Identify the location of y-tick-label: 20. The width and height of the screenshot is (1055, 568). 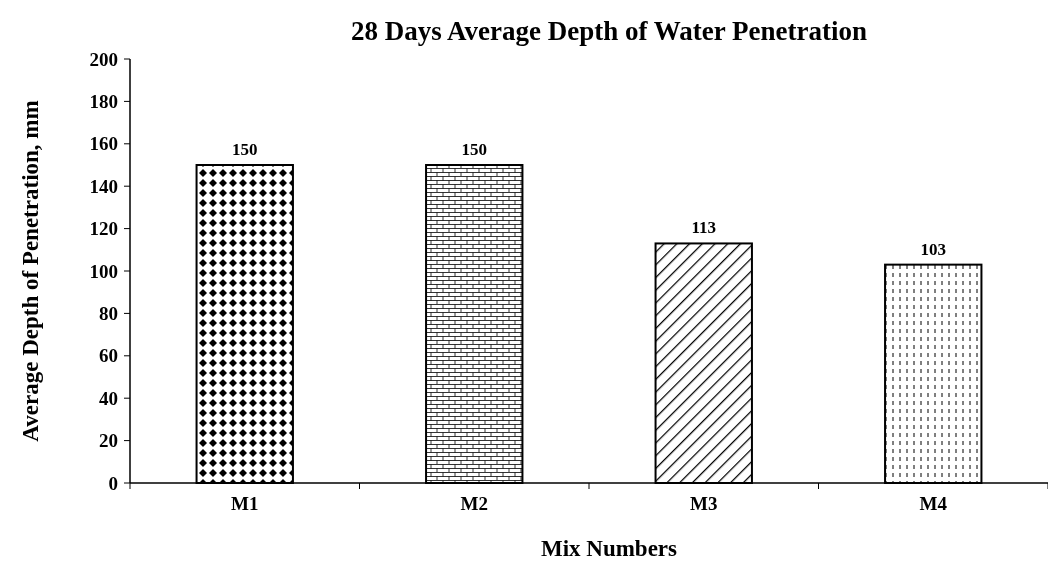
(108, 441).